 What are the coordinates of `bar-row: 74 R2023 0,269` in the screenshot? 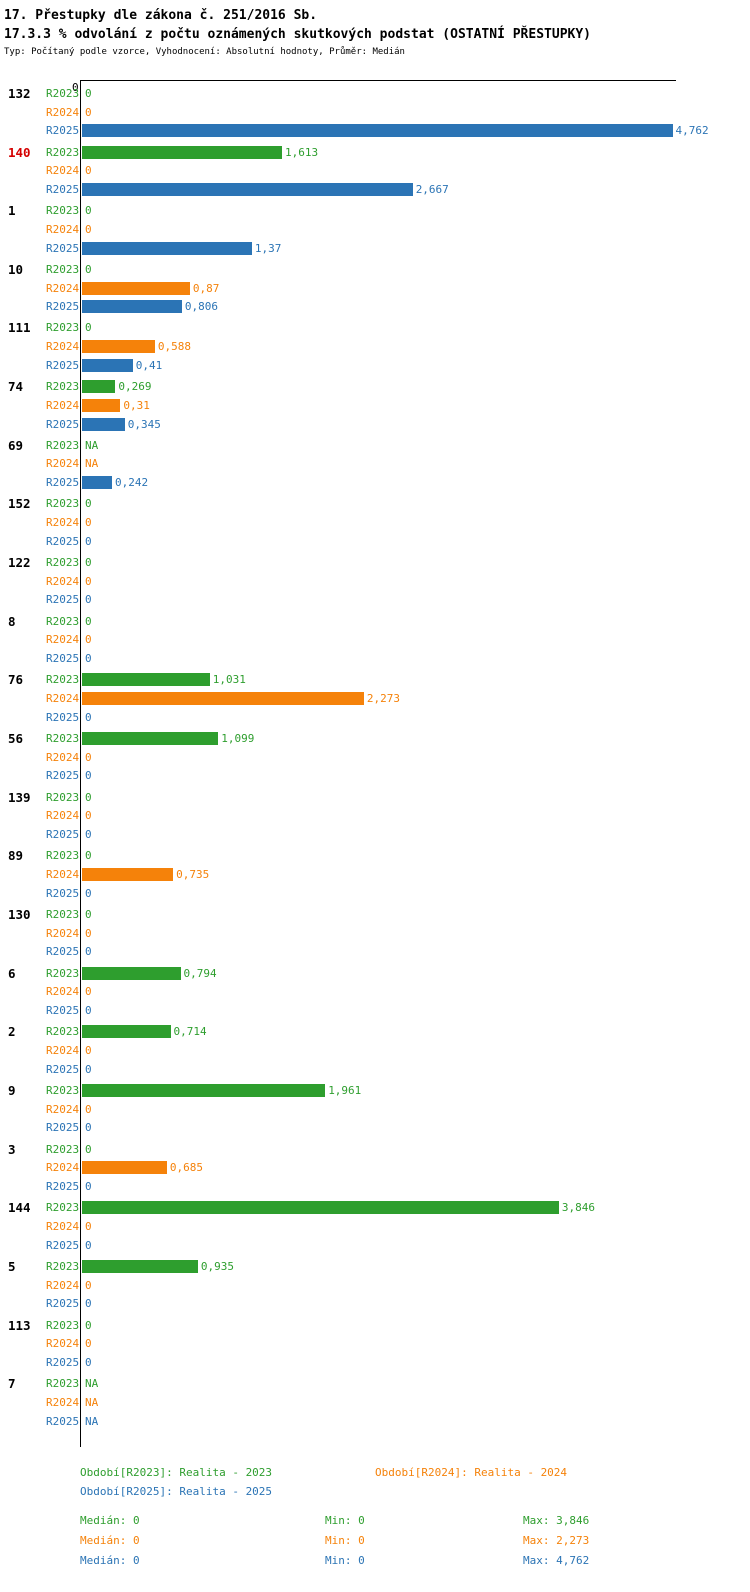 It's located at (375, 386).